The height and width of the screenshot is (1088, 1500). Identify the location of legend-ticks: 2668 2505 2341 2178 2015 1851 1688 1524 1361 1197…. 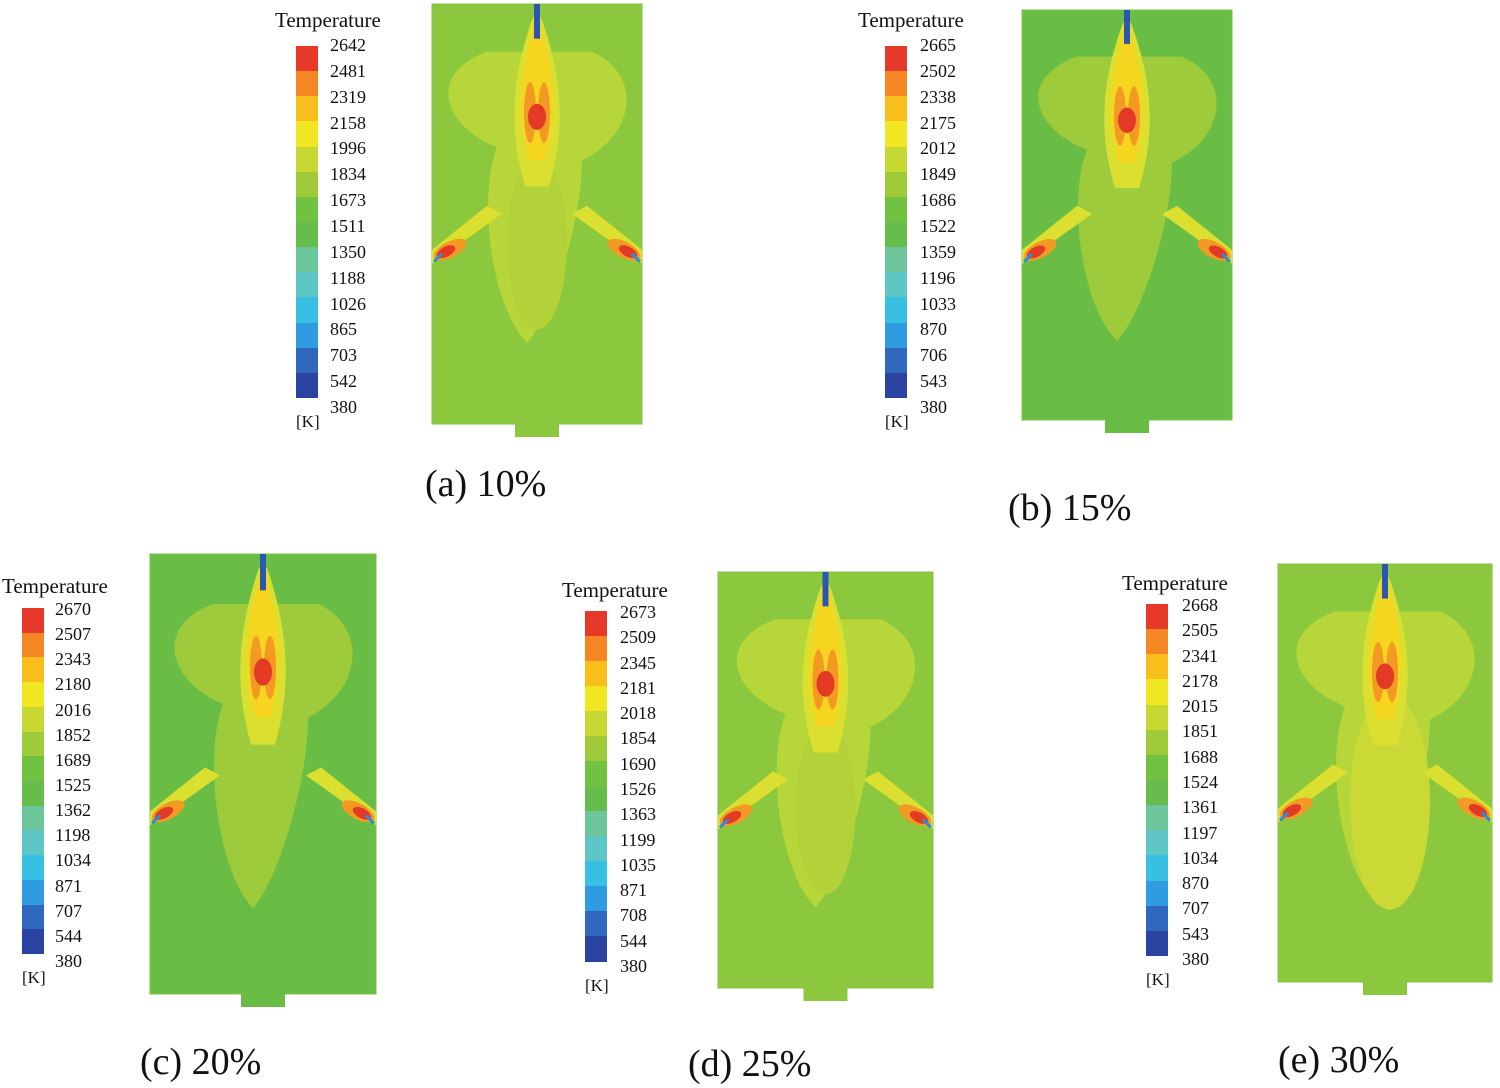
(1212, 782).